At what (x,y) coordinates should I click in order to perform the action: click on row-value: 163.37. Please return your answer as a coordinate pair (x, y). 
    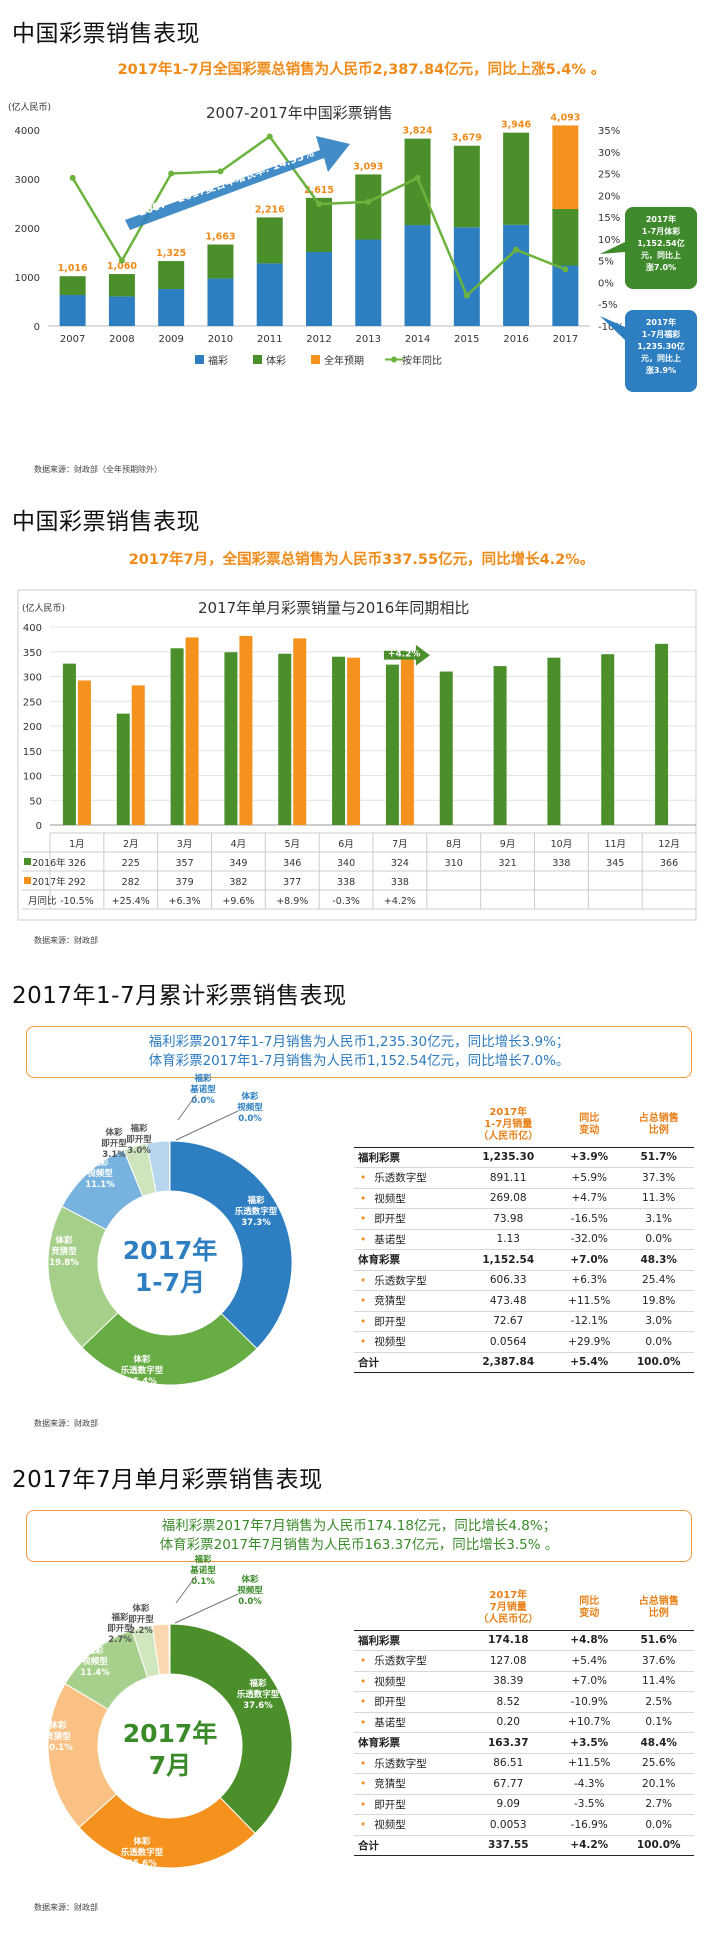
    Looking at the image, I should click on (508, 1743).